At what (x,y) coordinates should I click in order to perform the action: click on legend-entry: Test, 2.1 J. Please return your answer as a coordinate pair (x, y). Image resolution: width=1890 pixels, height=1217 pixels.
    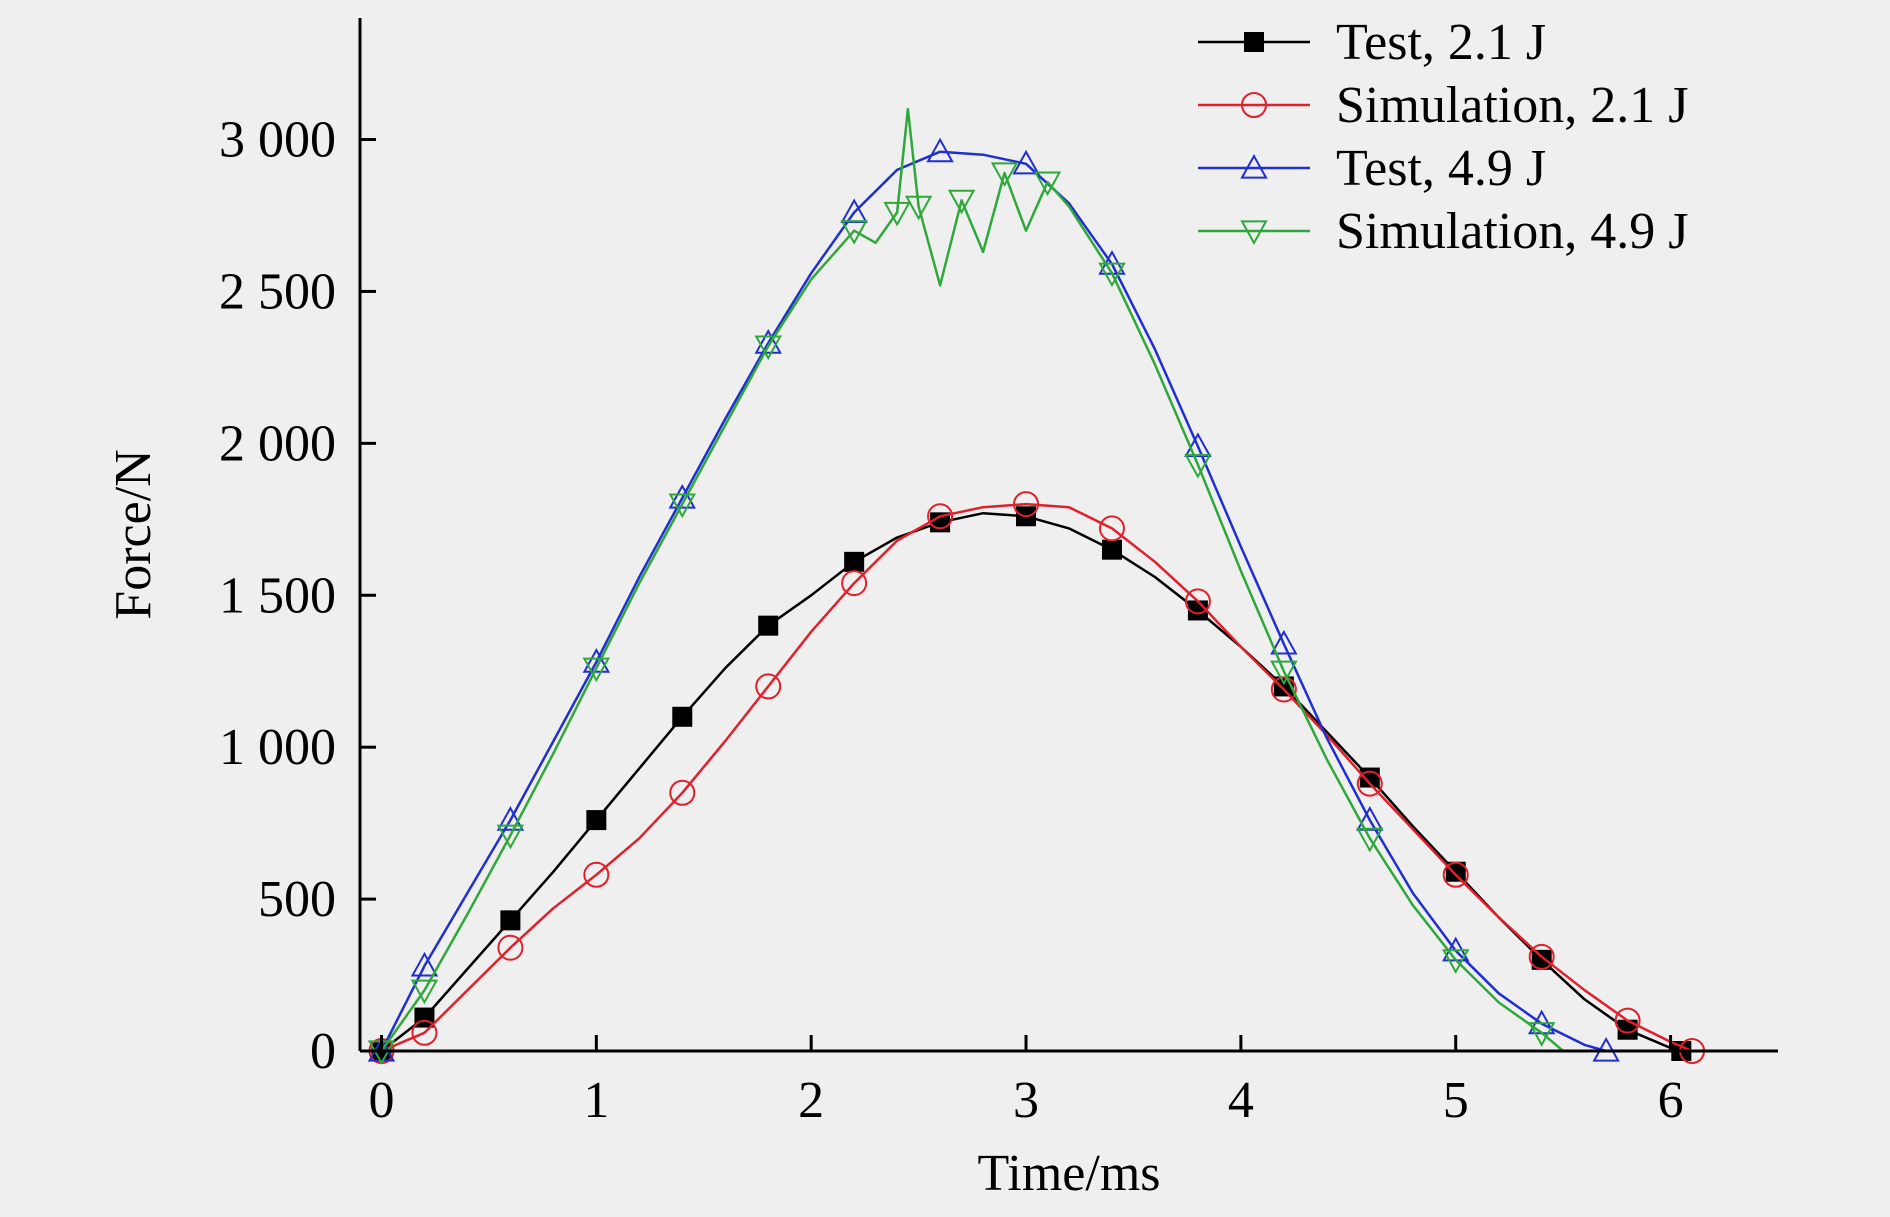
    Looking at the image, I should click on (1372, 42).